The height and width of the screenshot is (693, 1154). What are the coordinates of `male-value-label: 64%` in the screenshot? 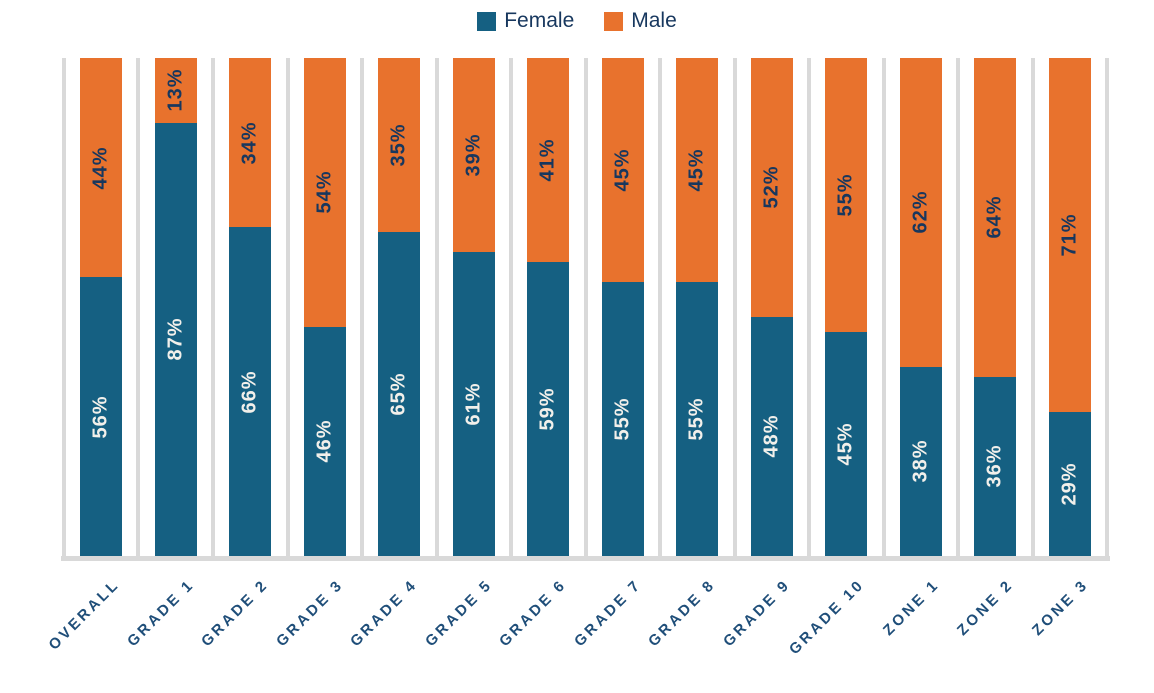 It's located at (994, 217).